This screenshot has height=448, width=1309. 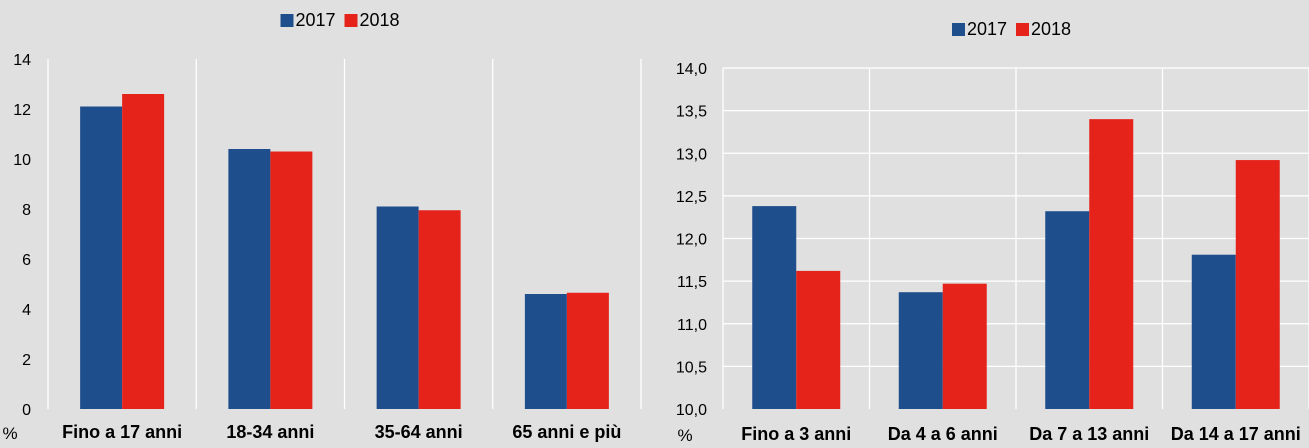 I want to click on y-tick-label: 10, so click(x=22, y=160).